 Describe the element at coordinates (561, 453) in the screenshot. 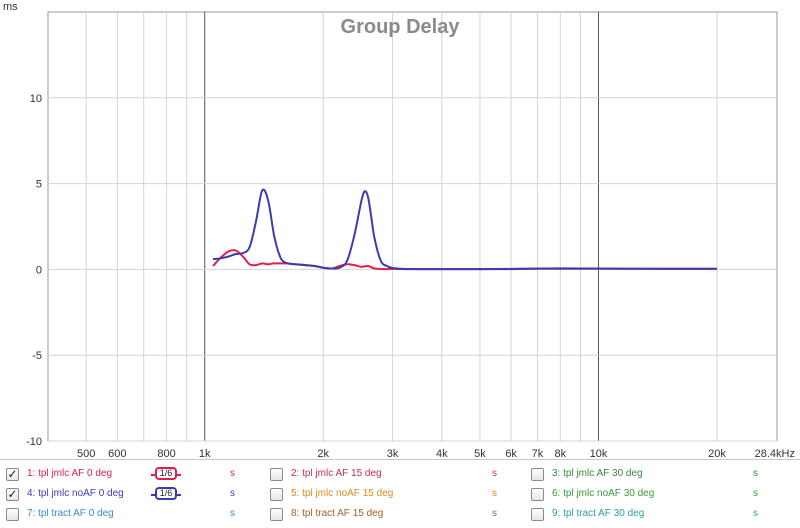

I see `x-tick-label: 8k` at that location.